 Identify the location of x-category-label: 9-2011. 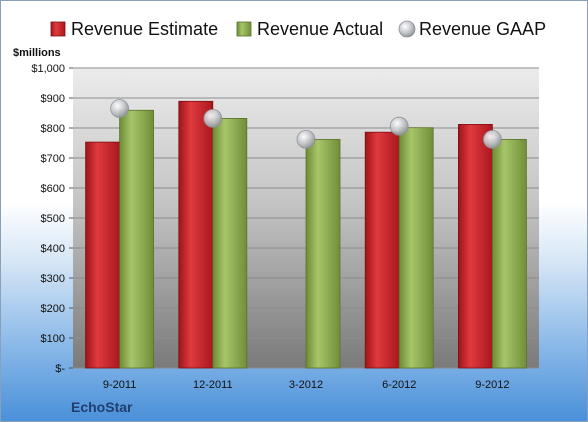
(119, 385).